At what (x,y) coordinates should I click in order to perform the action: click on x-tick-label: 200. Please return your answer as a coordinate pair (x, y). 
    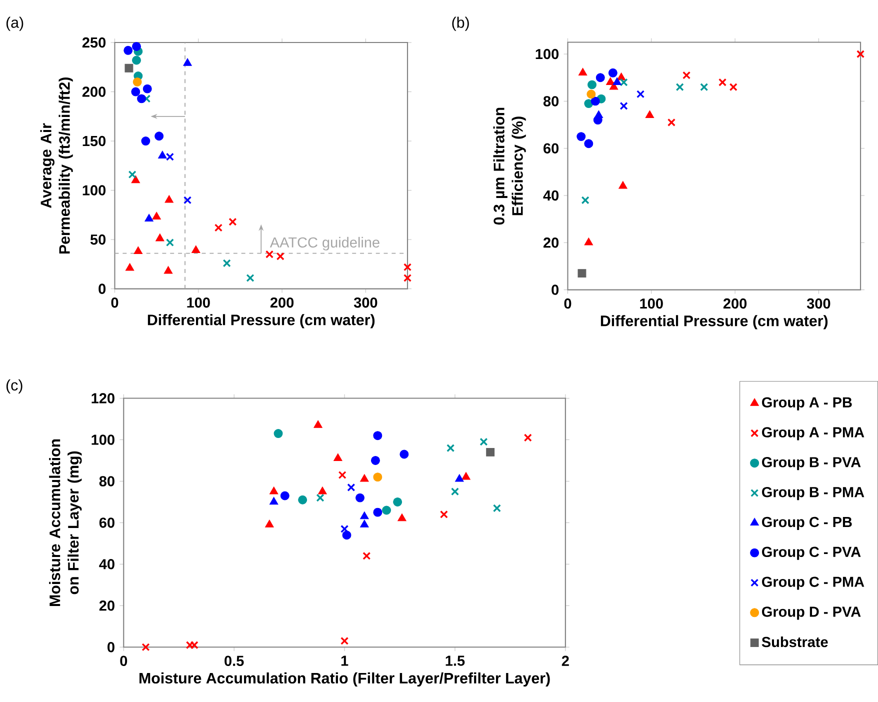
    Looking at the image, I should click on (282, 302).